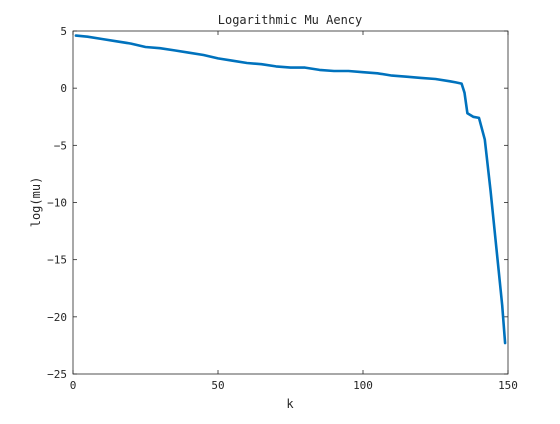 This screenshot has height=424, width=560. What do you see at coordinates (60, 145) in the screenshot?
I see `y-tick-label: −5` at bounding box center [60, 145].